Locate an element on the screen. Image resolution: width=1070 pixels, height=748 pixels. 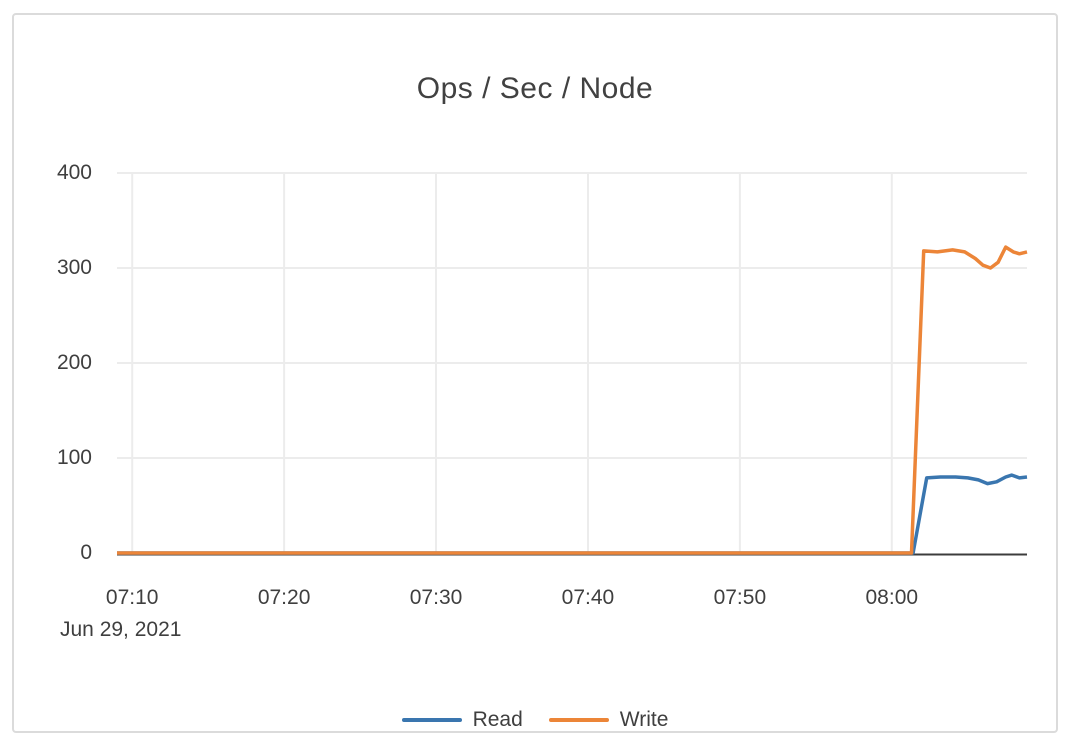
series-line-read is located at coordinates (572, 514).